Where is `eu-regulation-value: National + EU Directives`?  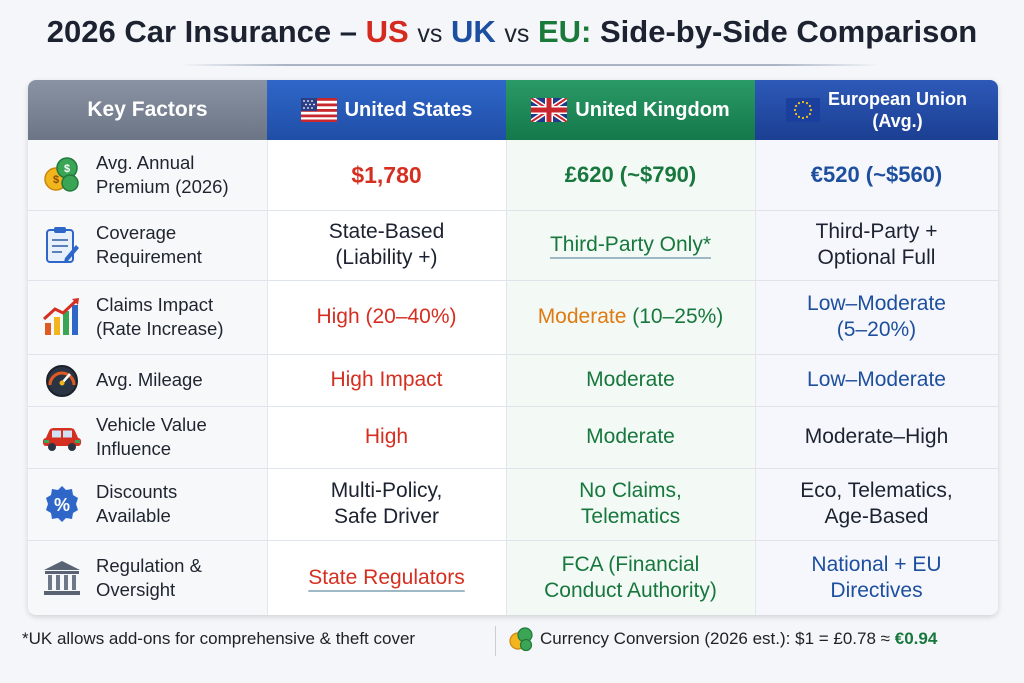 eu-regulation-value: National + EU Directives is located at coordinates (876, 577).